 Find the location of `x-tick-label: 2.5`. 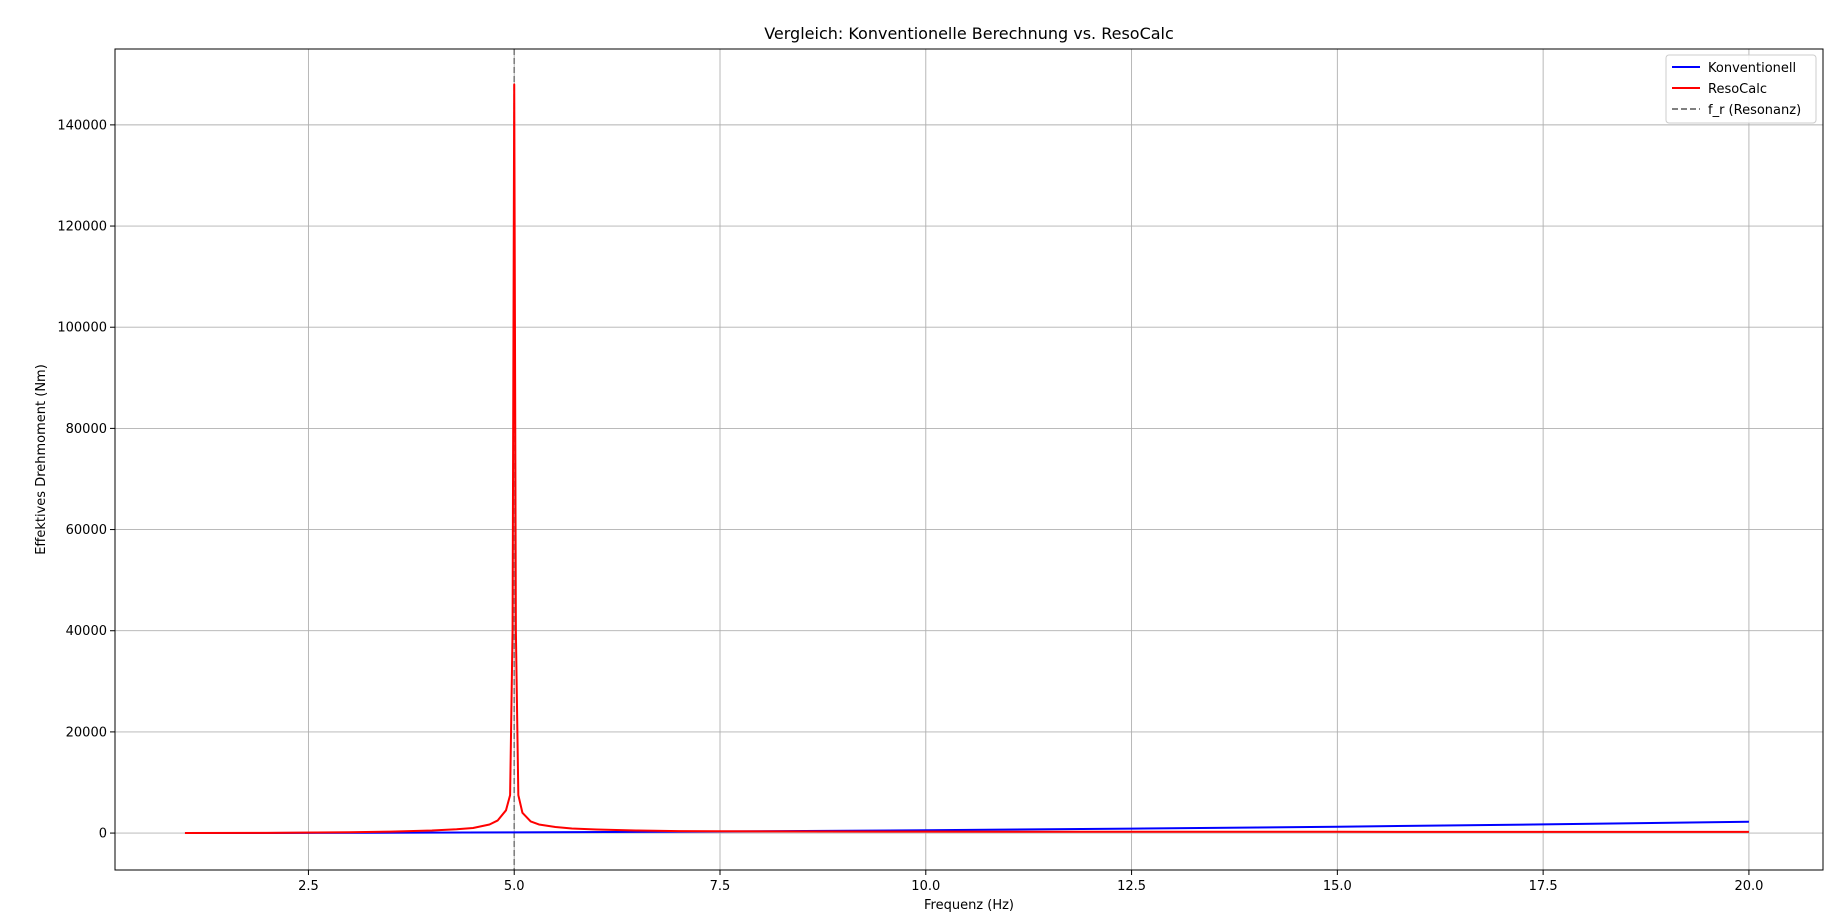

x-tick-label: 2.5 is located at coordinates (308, 886).